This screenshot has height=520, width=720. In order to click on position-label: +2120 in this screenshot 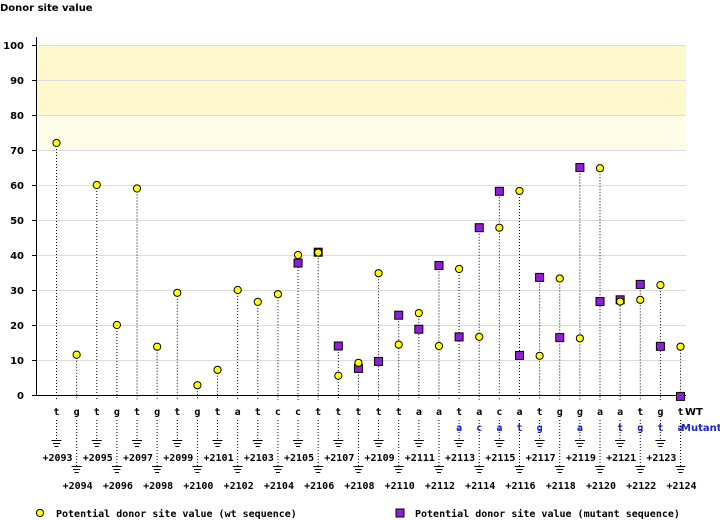, I will do `click(601, 486)`.